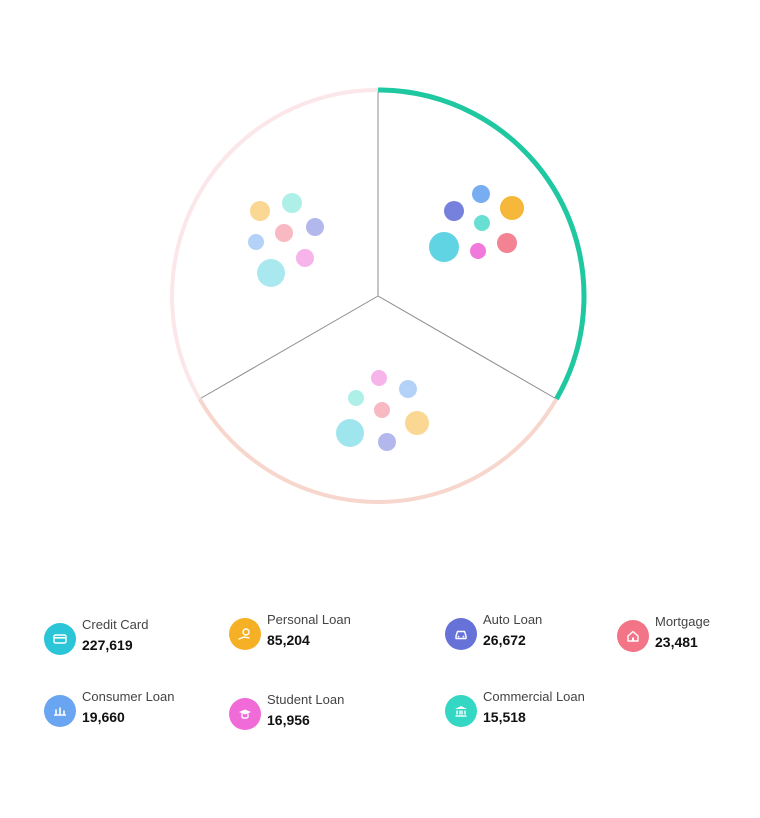 The height and width of the screenshot is (818, 760). Describe the element at coordinates (96, 636) in the screenshot. I see `legend-item-credit-card: Credit Card 227,619` at that location.